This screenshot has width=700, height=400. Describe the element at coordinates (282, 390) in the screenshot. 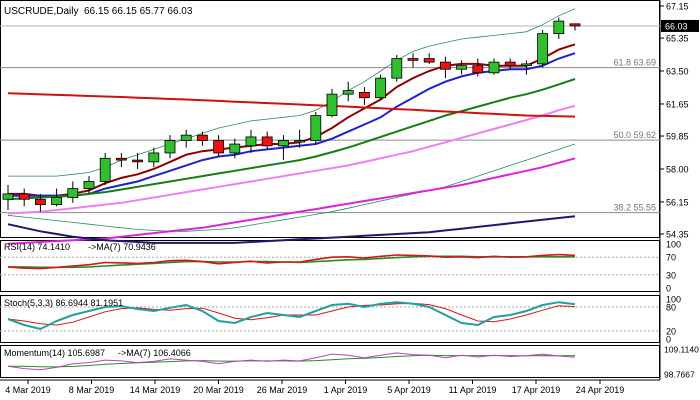

I see `time-axis-label: 26 Mar 2019` at that location.